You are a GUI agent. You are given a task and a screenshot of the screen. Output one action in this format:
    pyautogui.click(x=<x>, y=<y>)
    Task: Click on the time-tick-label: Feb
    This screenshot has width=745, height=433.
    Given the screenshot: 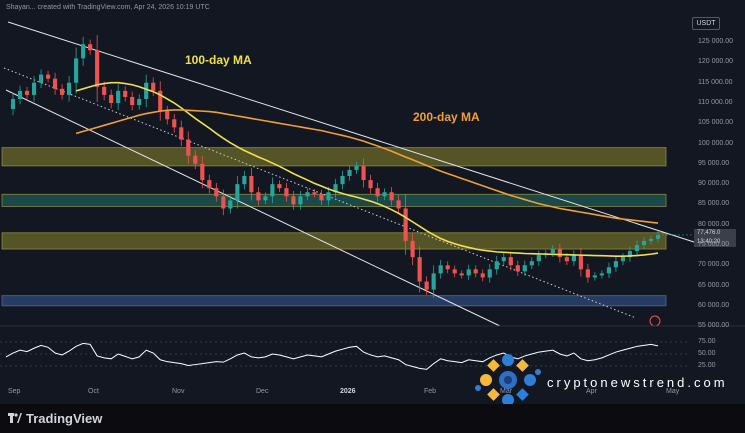 What is the action you would take?
    pyautogui.click(x=430, y=391)
    